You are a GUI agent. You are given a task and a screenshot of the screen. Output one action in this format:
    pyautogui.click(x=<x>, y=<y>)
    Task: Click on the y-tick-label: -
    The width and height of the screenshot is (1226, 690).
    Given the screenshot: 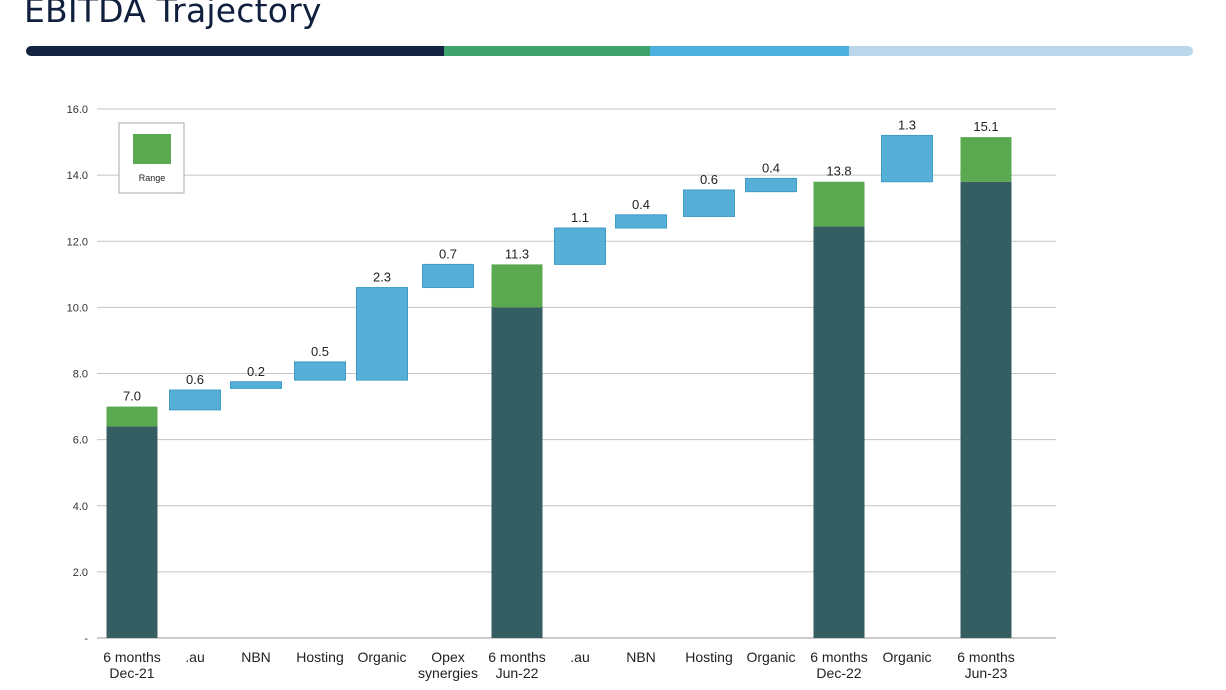 What is the action you would take?
    pyautogui.click(x=86, y=639)
    